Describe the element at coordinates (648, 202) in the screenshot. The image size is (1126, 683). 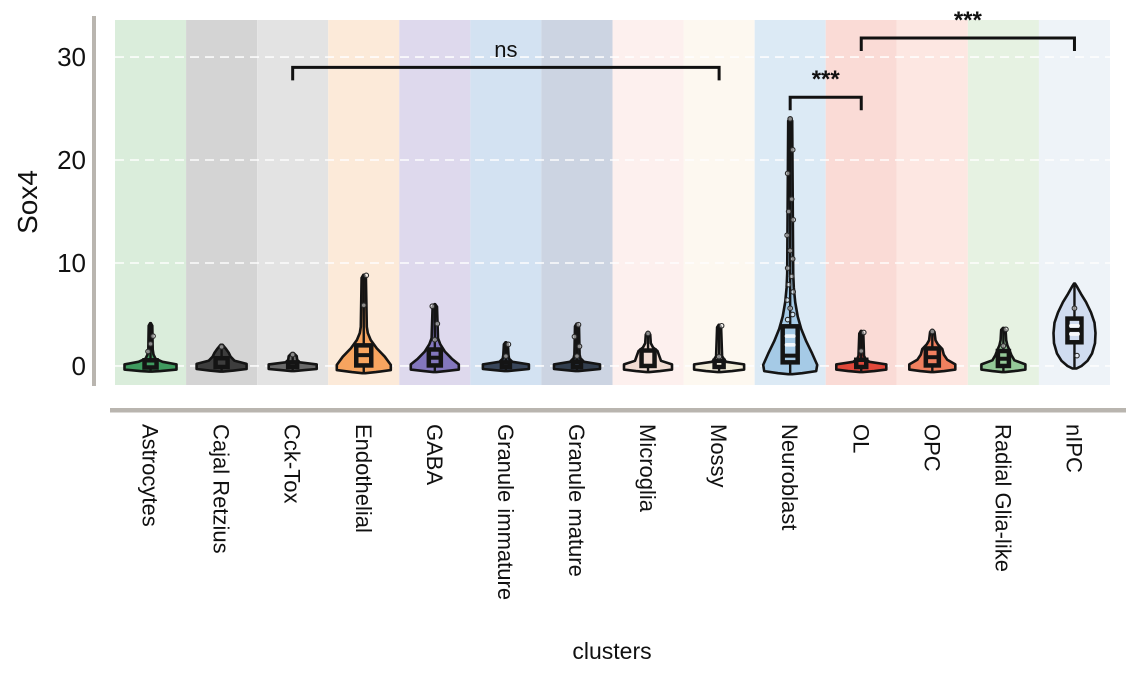
I see `band-microglia` at that location.